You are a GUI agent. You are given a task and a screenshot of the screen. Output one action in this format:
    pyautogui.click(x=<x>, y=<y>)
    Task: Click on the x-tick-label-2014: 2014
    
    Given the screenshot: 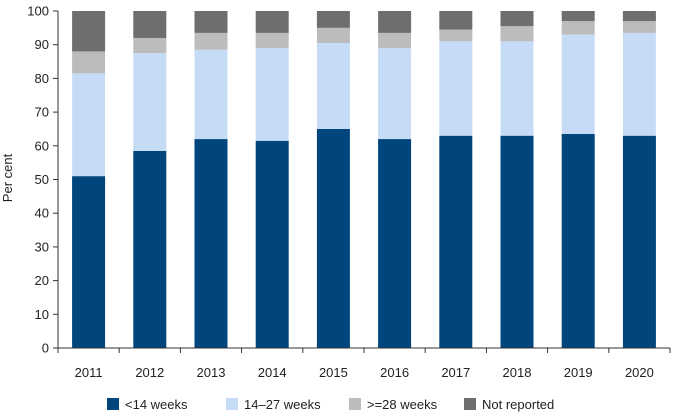 What is the action you would take?
    pyautogui.click(x=272, y=372)
    